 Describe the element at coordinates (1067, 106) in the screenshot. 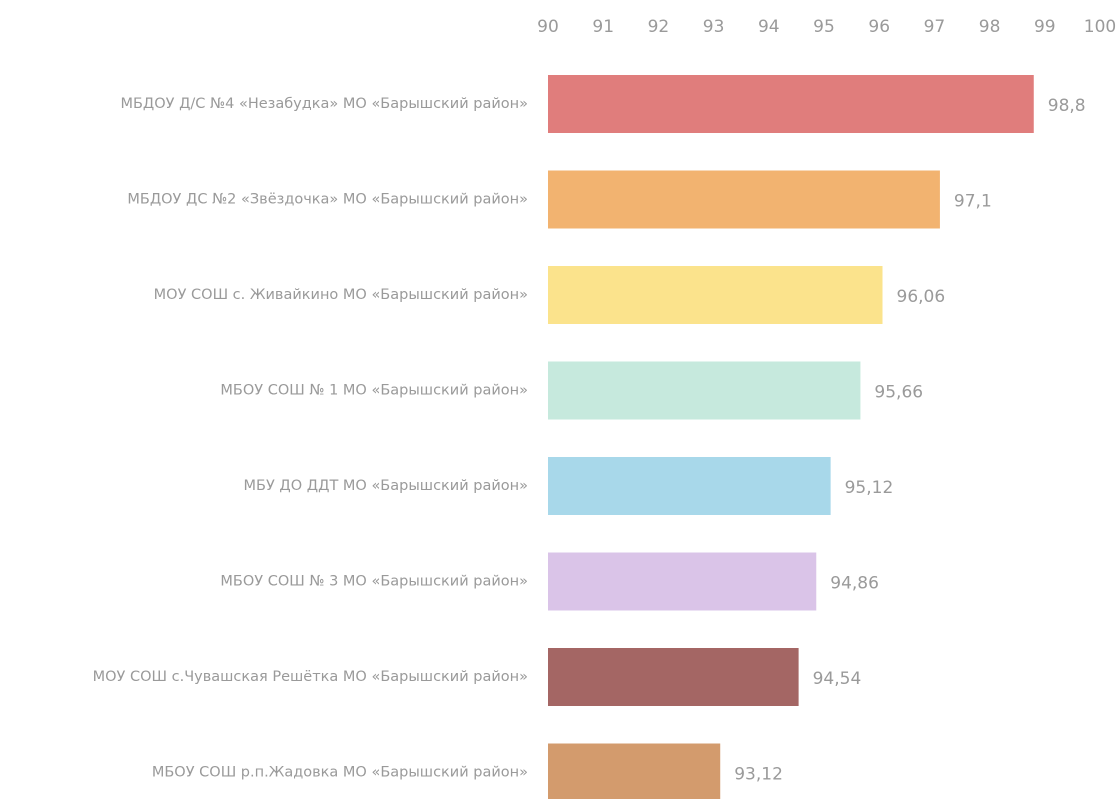

I see `value-label: 98,8` at that location.